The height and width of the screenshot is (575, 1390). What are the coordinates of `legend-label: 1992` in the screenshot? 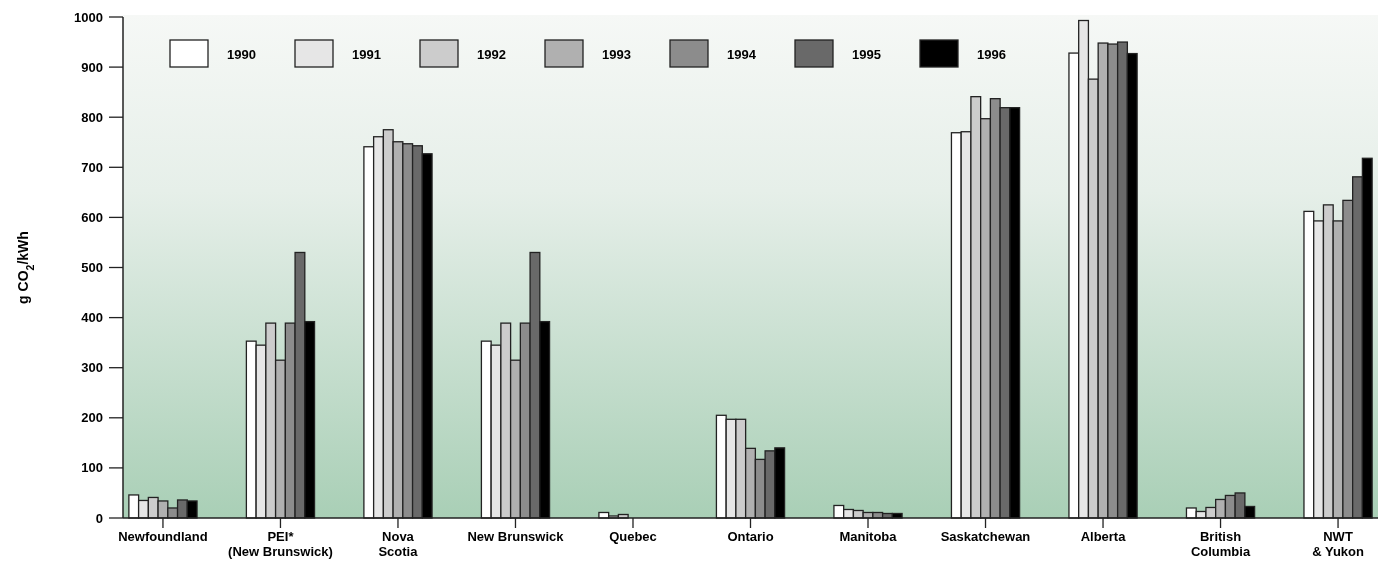 It's located at (491, 54).